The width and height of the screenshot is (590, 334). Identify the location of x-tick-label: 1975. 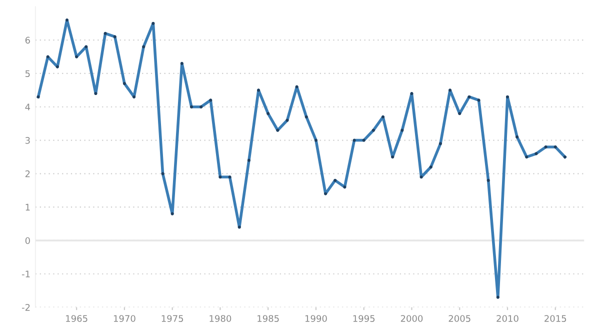
(173, 318).